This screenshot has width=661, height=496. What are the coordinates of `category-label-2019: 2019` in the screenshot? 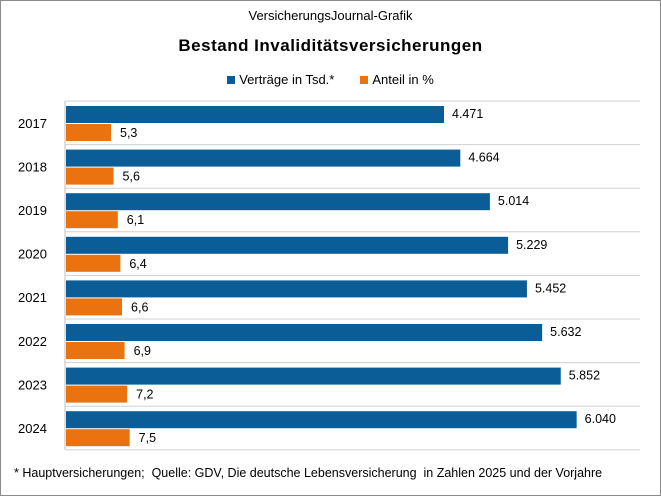 It's located at (32, 210).